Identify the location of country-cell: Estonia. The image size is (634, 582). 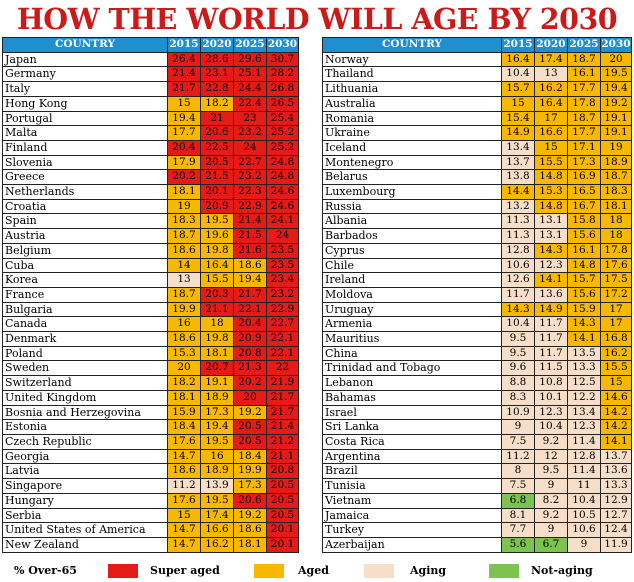
(85, 427).